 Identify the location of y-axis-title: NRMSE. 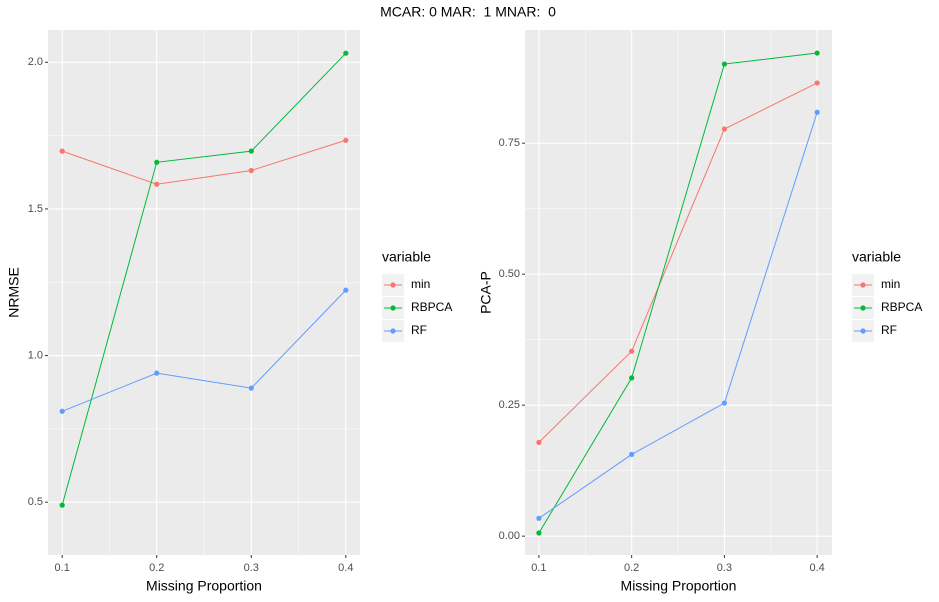
(14, 292).